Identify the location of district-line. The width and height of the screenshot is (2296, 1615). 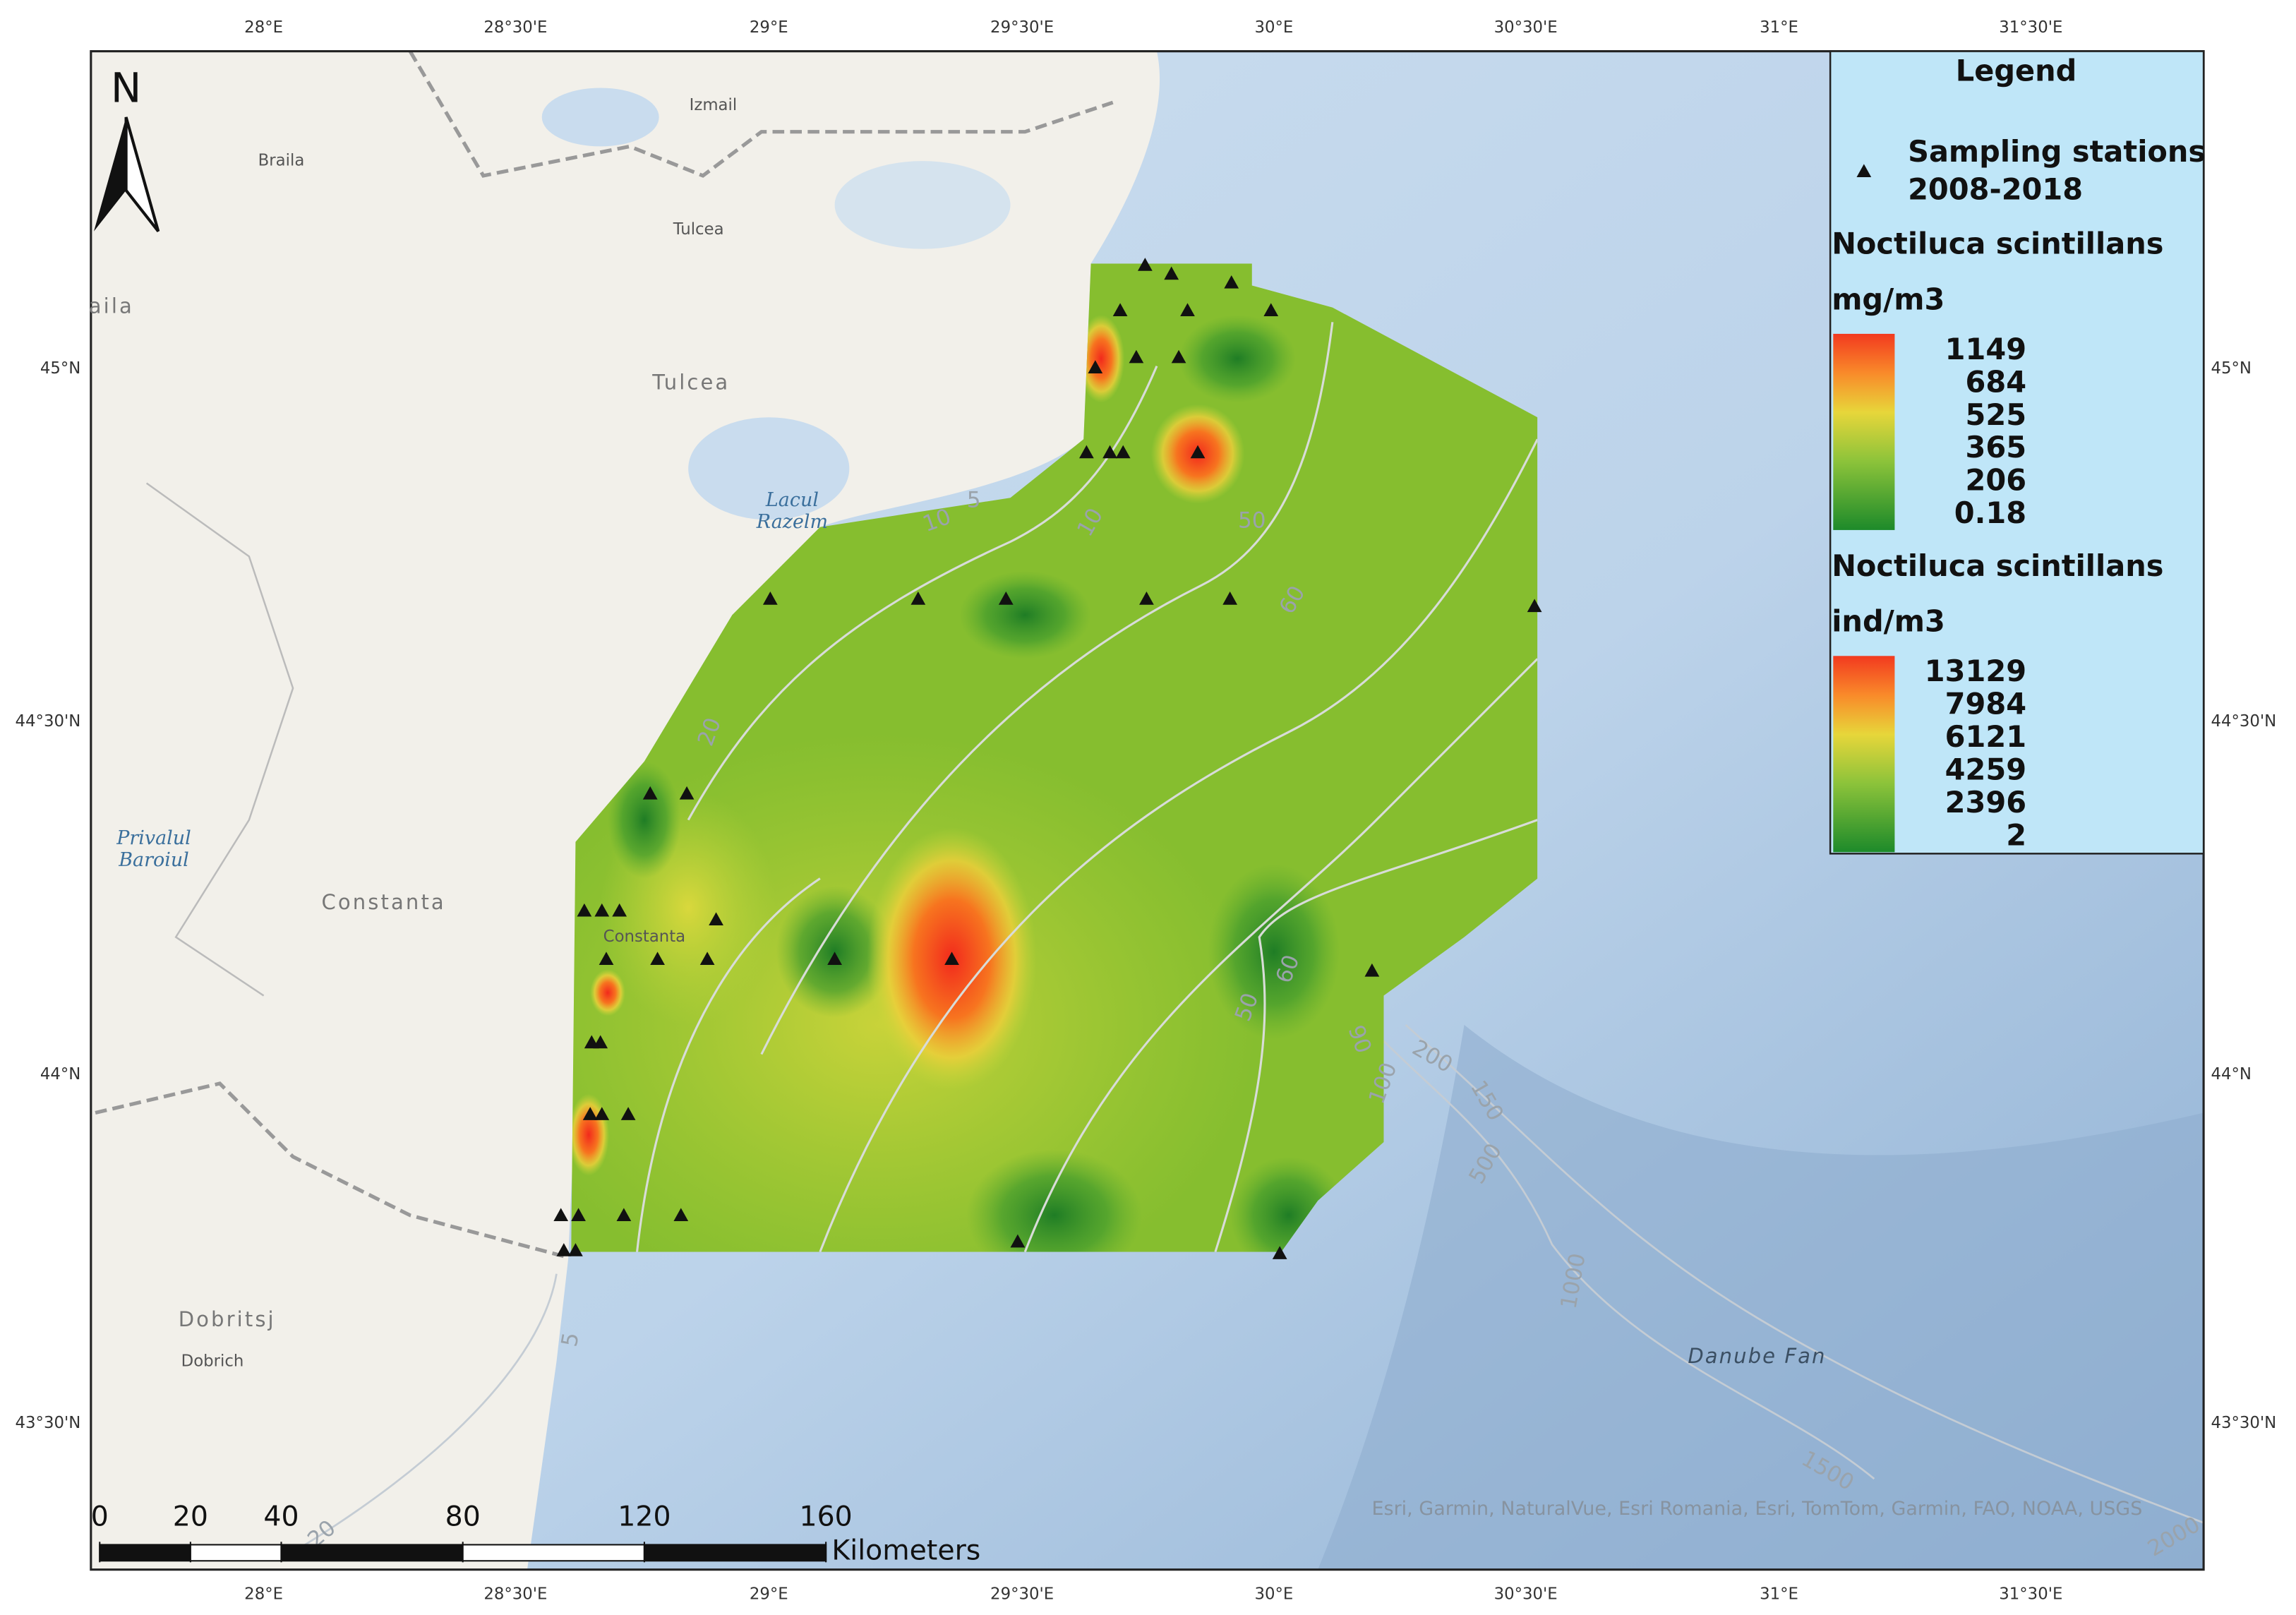
(220, 739).